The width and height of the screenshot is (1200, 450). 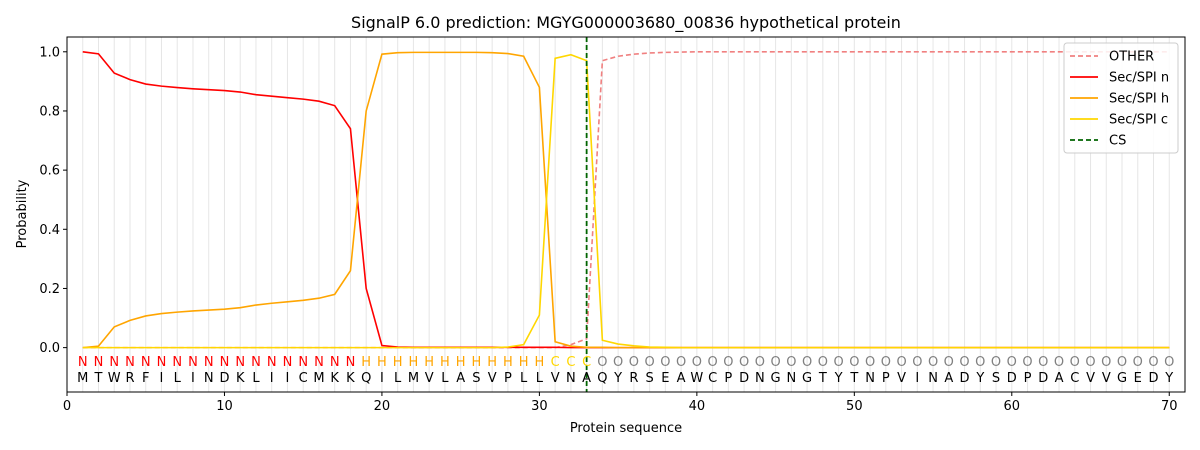 What do you see at coordinates (49, 348) in the screenshot?
I see `y-tick-label: 0.0` at bounding box center [49, 348].